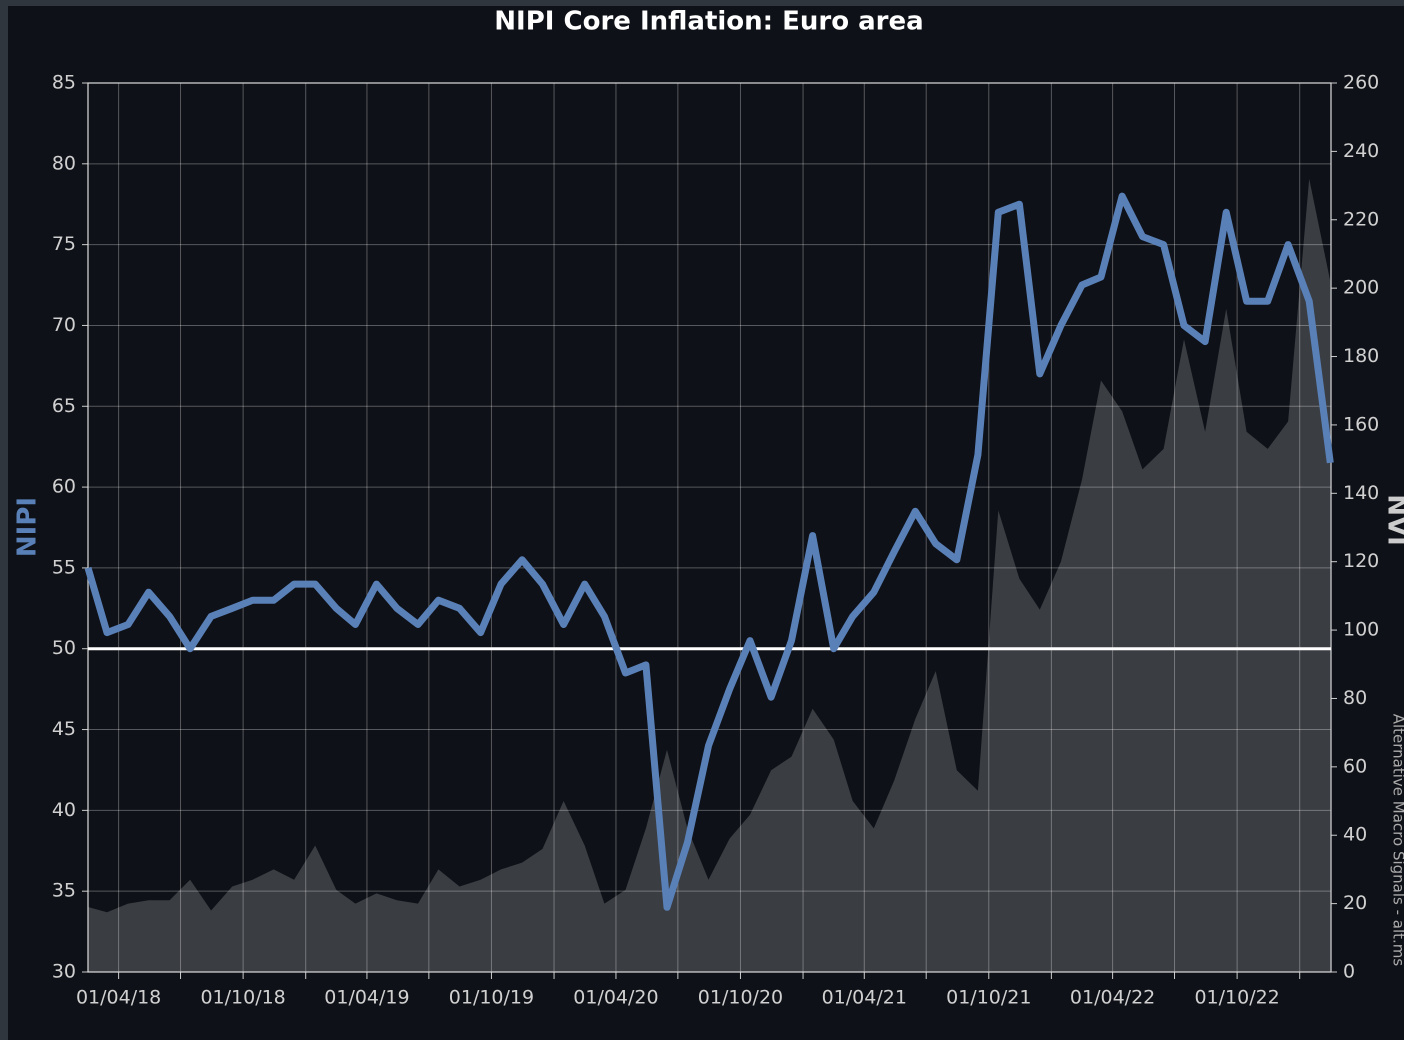 The height and width of the screenshot is (1040, 1404). I want to click on x-tick-label: 01/04/20, so click(615, 998).